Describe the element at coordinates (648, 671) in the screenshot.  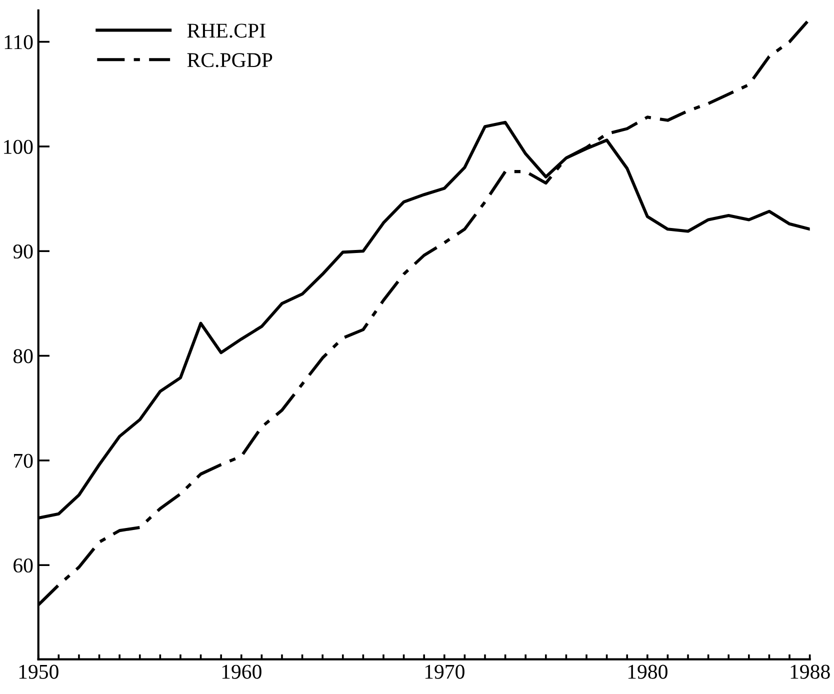
I see `x-tick-label: 1980` at that location.